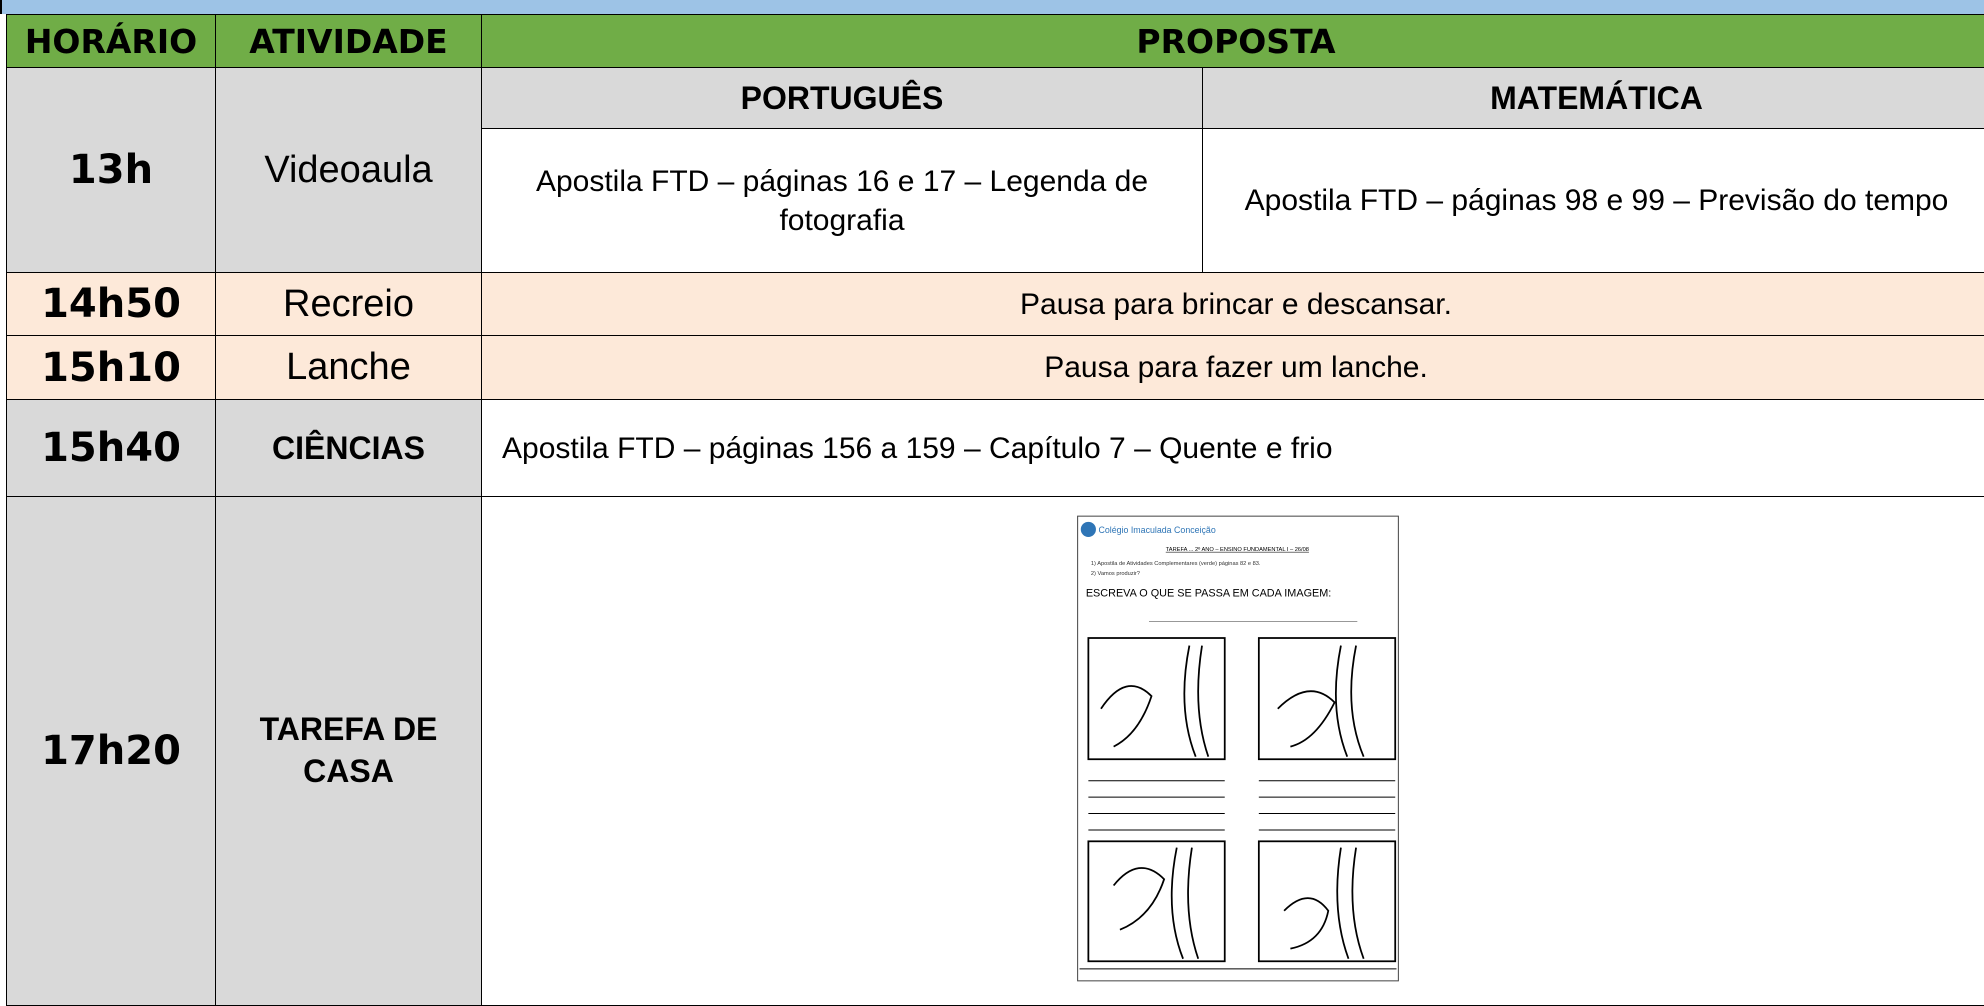 Image resolution: width=1984 pixels, height=1006 pixels. What do you see at coordinates (1208, 593) in the screenshot?
I see `worksheet-instruction: ESCREVA O QUE SE PASSA EM CADA IMAGEM:` at bounding box center [1208, 593].